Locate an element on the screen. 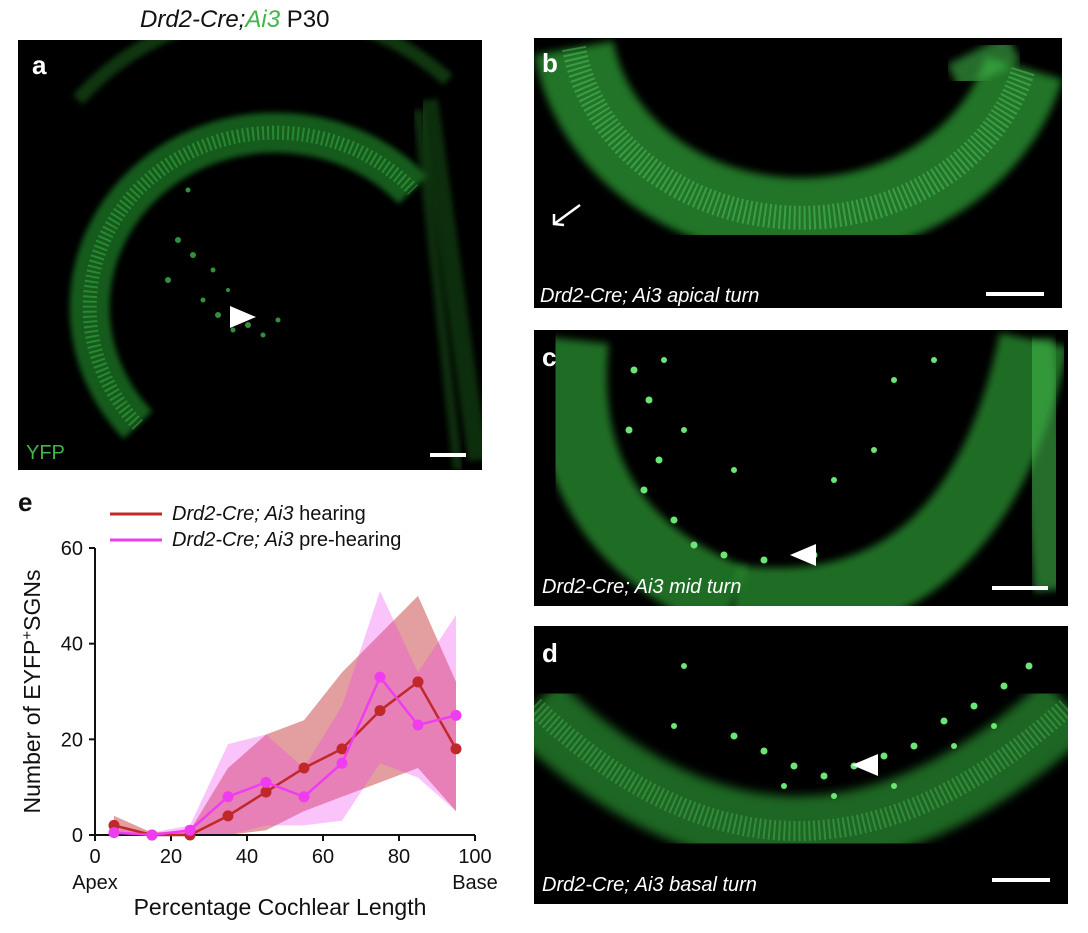 This screenshot has width=1088, height=933. x-tick-label: 100 is located at coordinates (474, 857).